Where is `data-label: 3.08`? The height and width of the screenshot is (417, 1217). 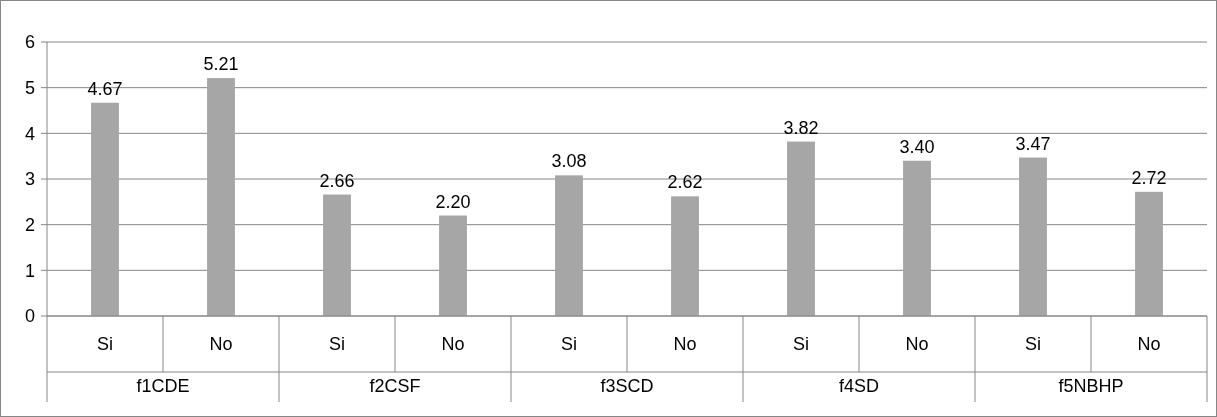
data-label: 3.08 is located at coordinates (569, 161).